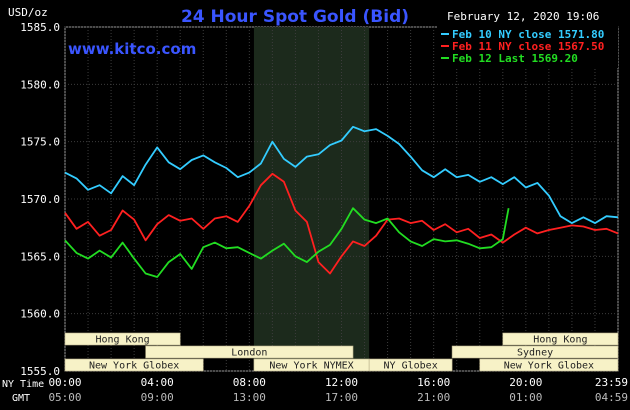 This screenshot has height=410, width=630. I want to click on legend-box, so click(527, 47).